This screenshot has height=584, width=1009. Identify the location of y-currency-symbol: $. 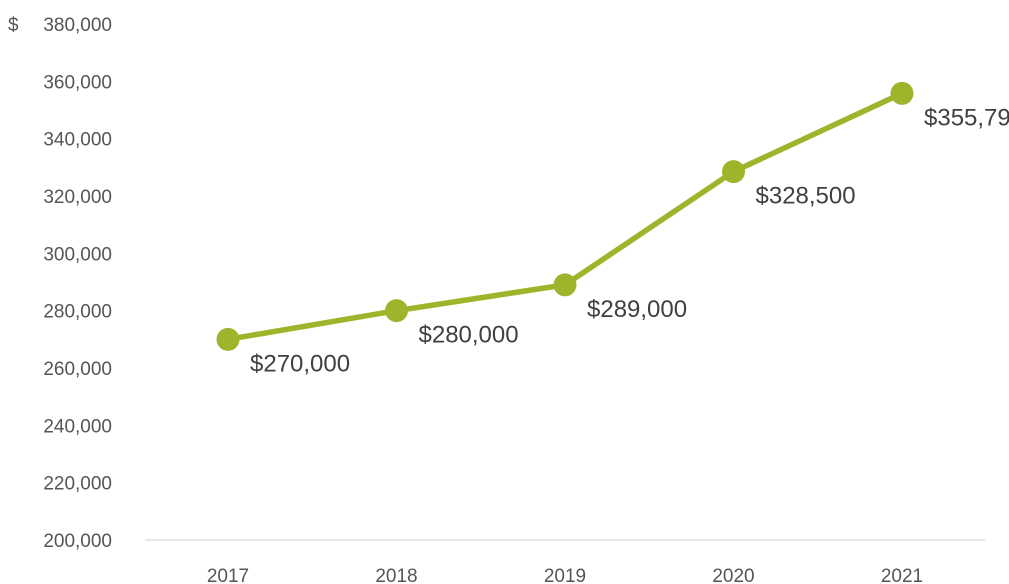
(13, 25).